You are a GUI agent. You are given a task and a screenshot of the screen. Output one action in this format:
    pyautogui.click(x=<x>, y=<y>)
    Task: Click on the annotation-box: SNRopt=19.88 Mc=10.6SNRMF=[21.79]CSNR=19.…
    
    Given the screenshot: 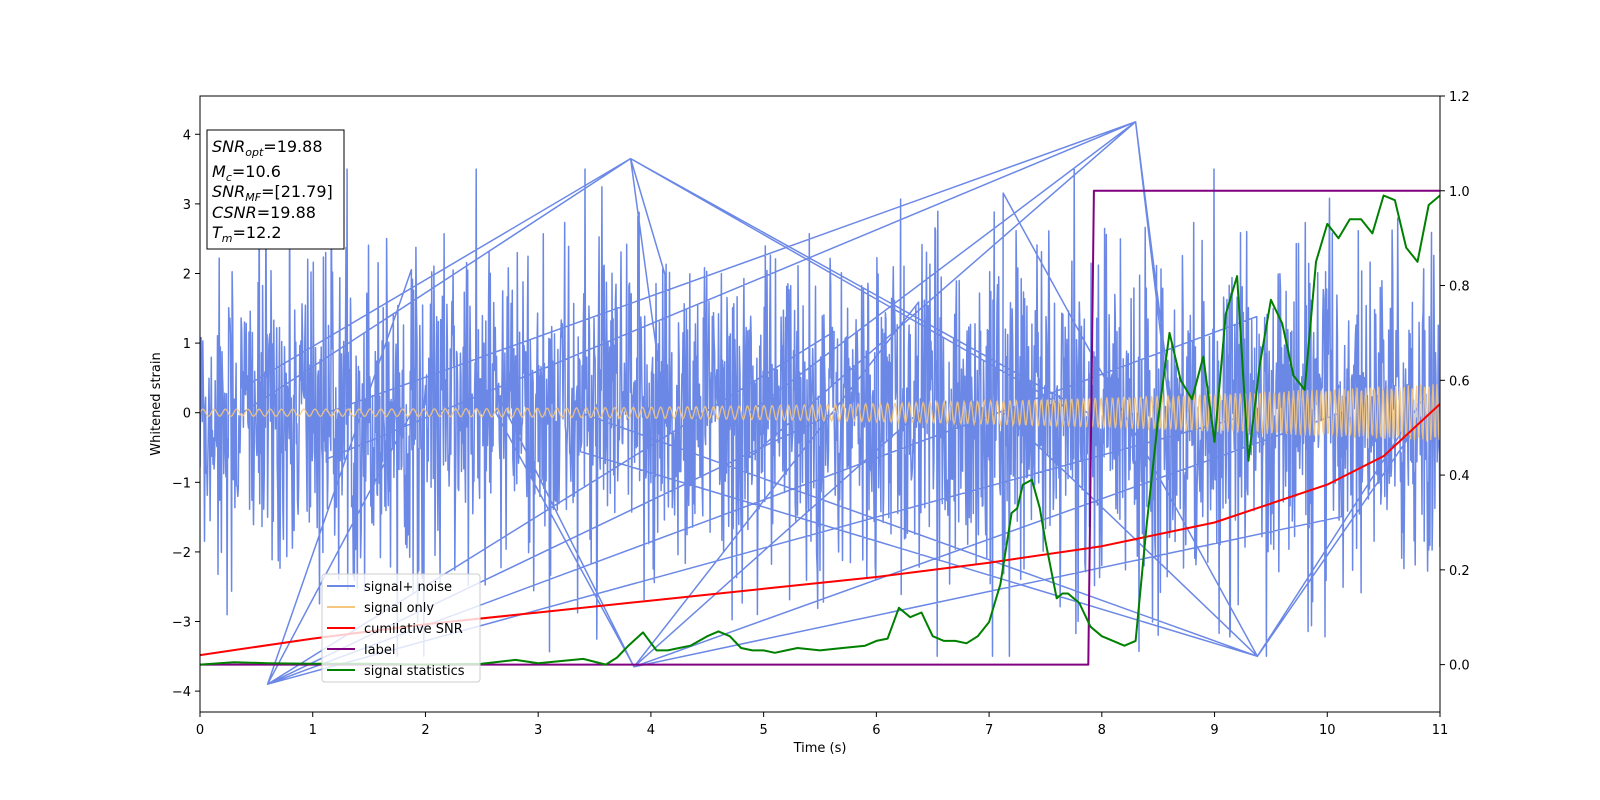 What is the action you would take?
    pyautogui.click(x=275, y=189)
    